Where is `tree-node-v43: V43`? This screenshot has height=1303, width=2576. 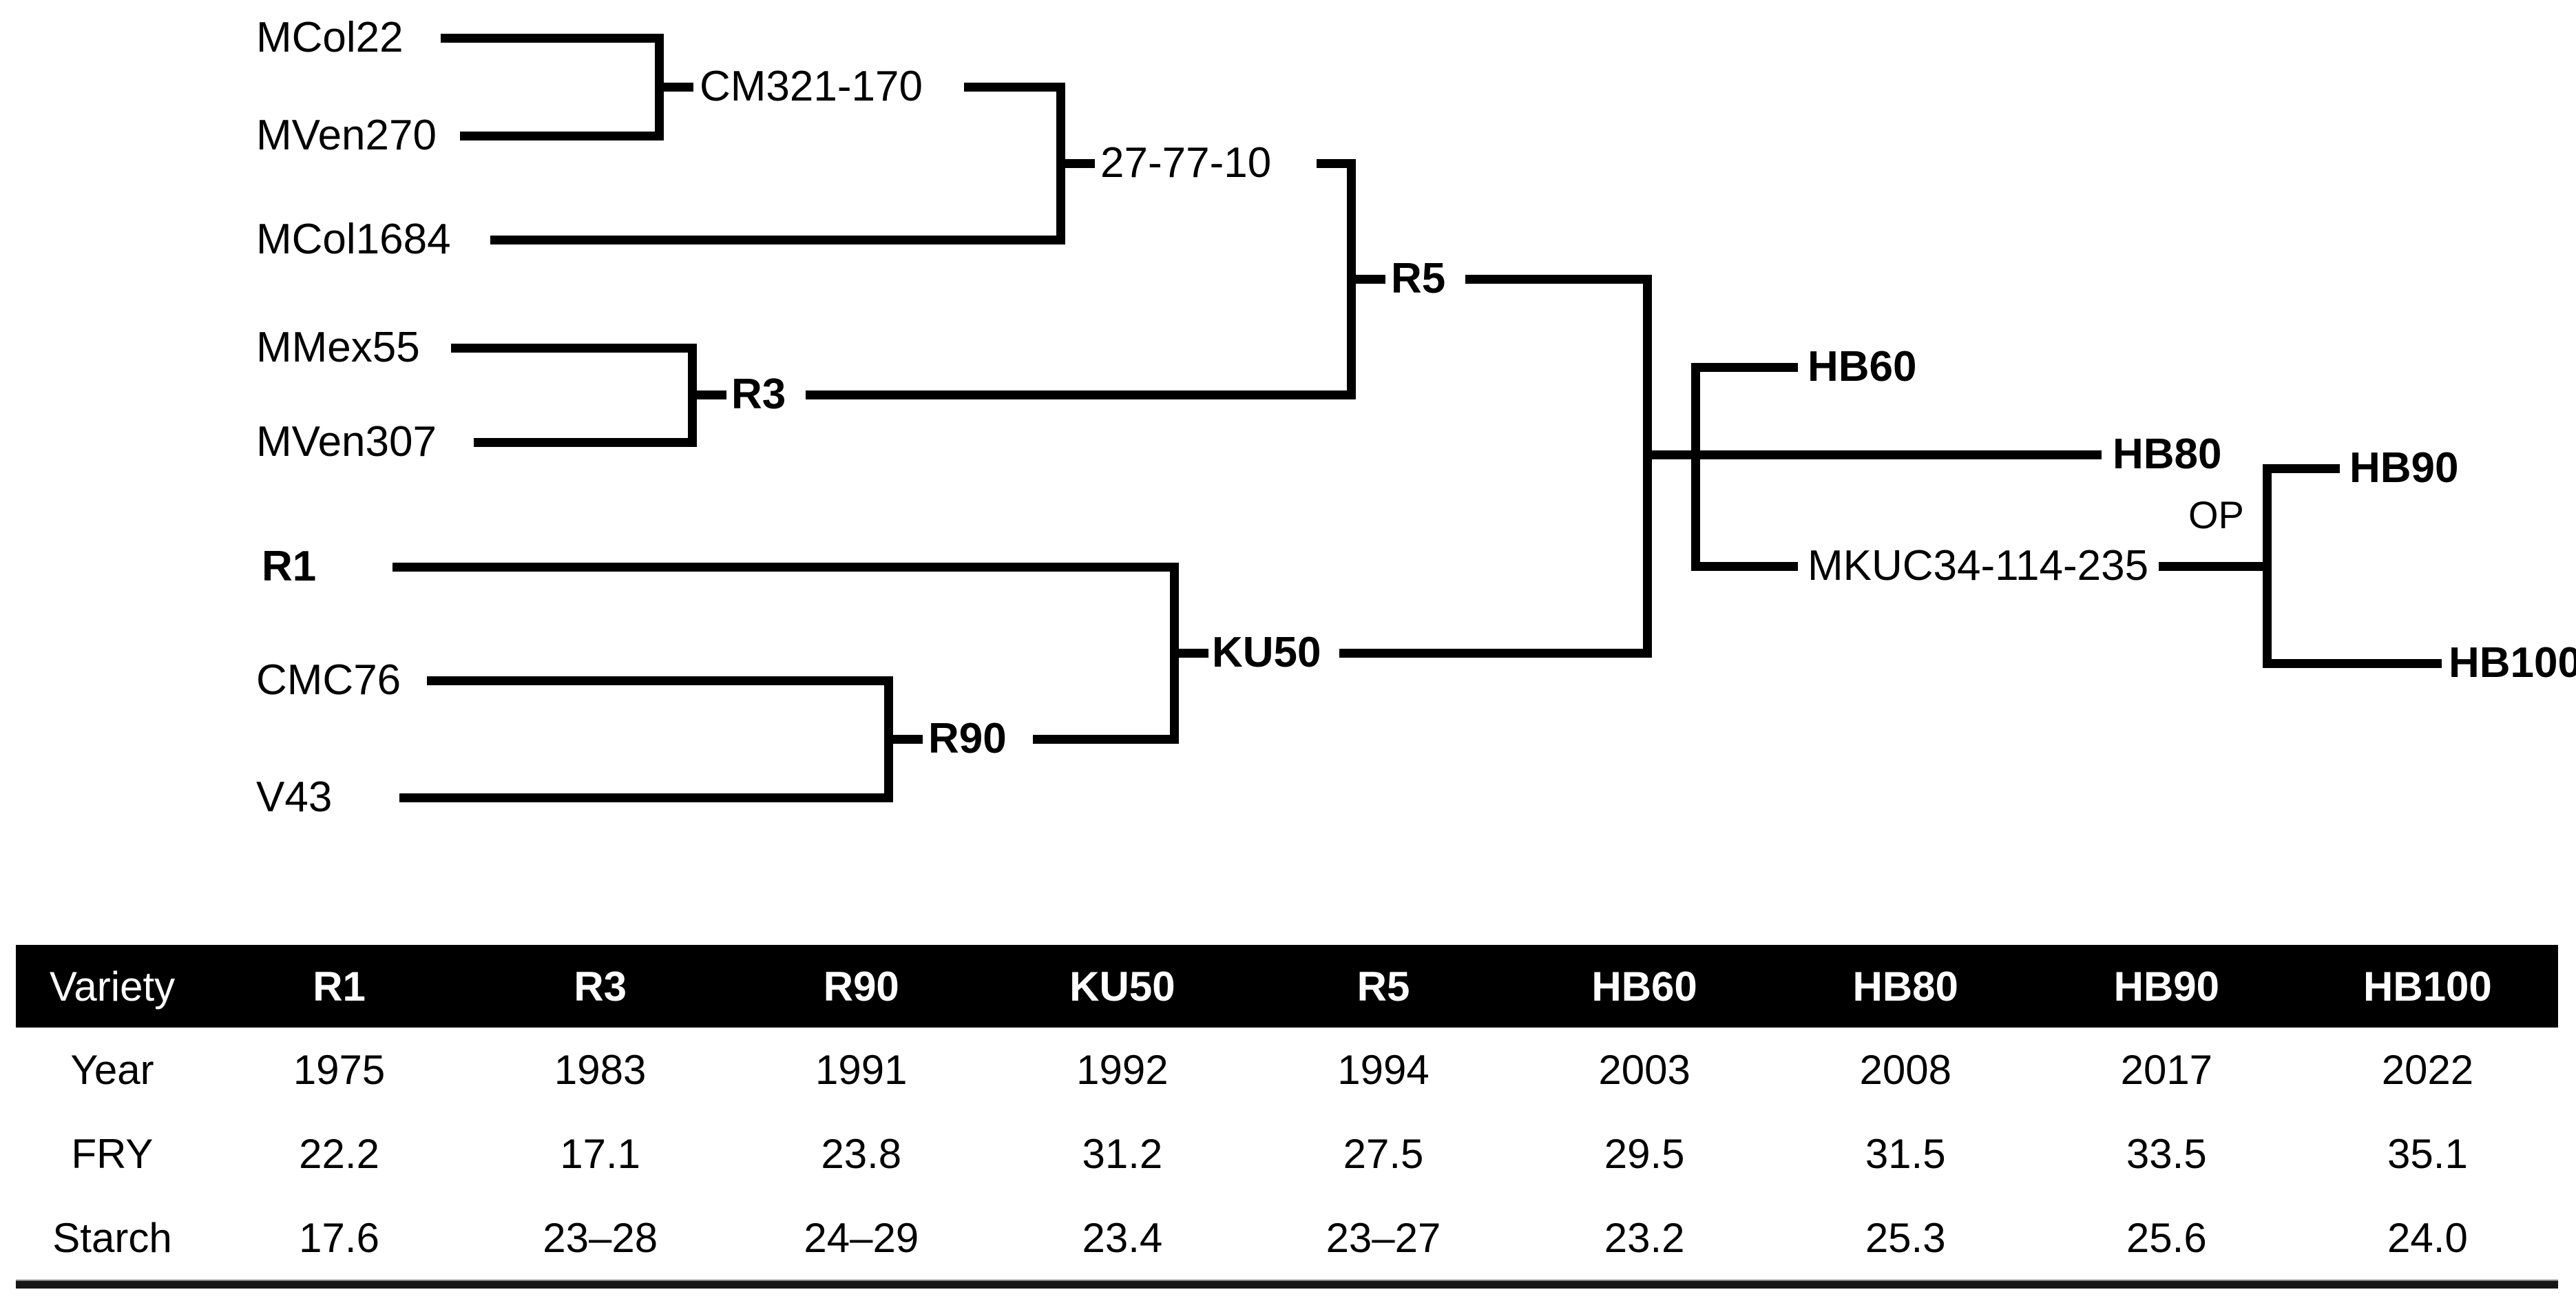
tree-node-v43: V43 is located at coordinates (294, 797).